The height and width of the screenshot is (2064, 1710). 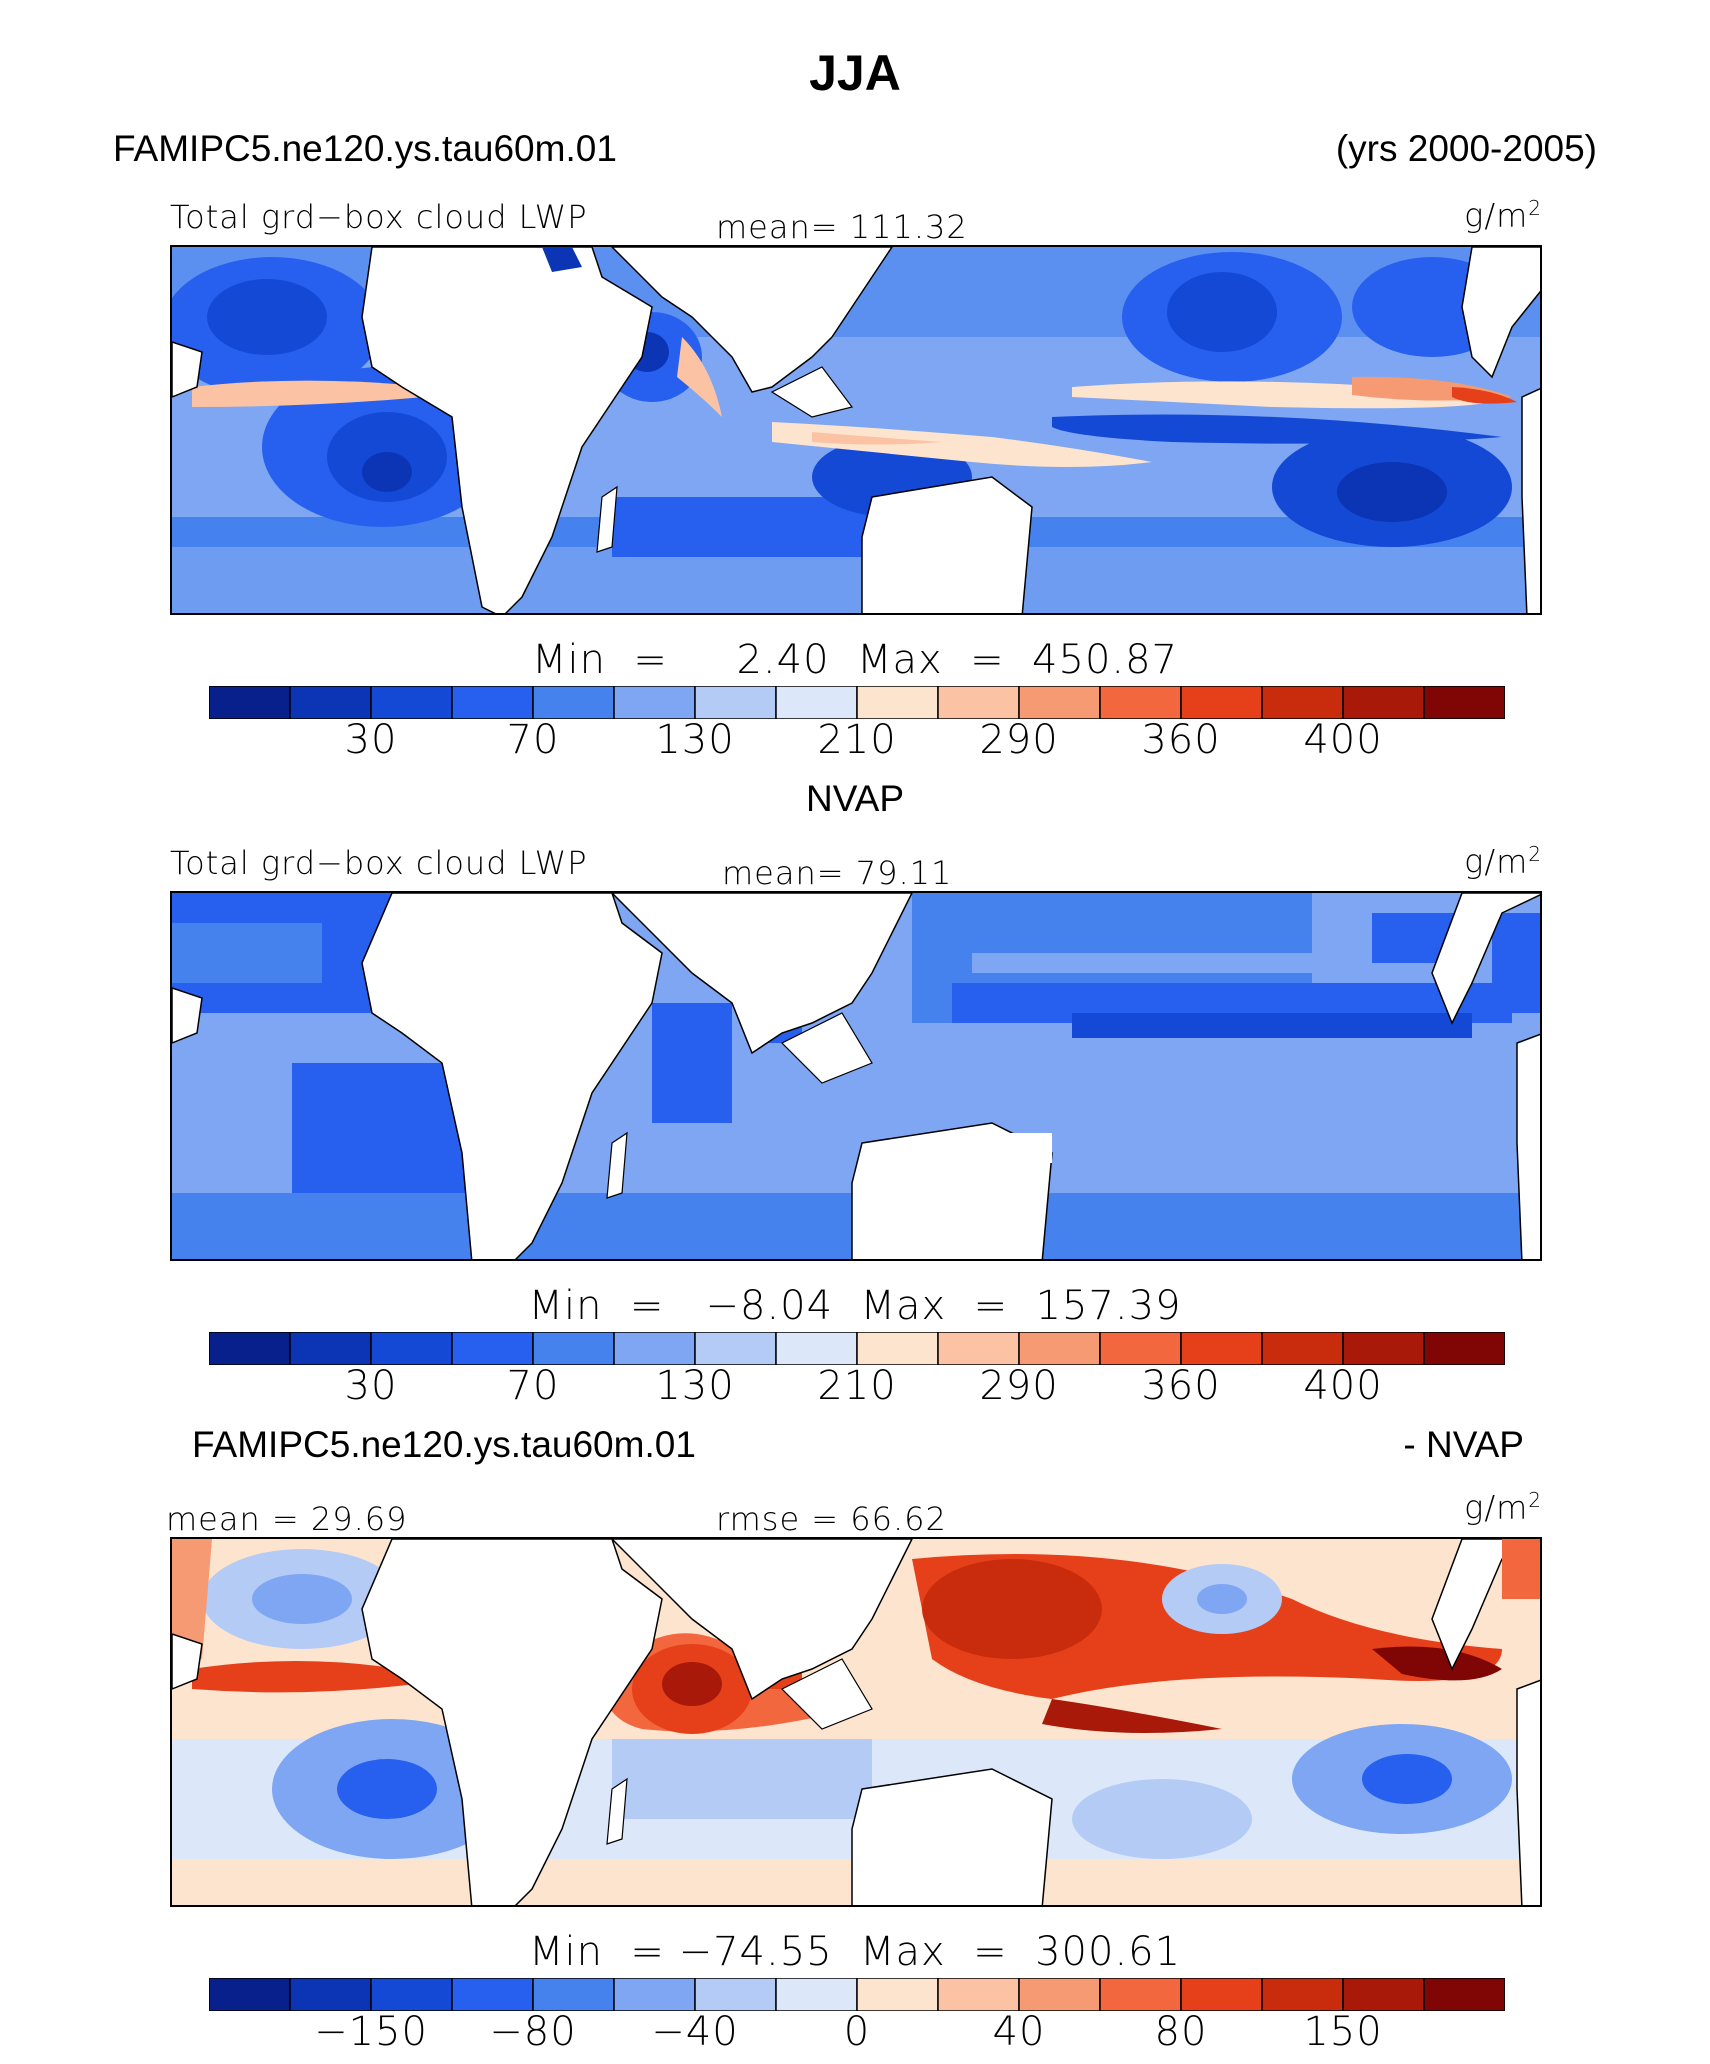 What do you see at coordinates (695, 2032) in the screenshot?
I see `colorbar-tick-label: −40` at bounding box center [695, 2032].